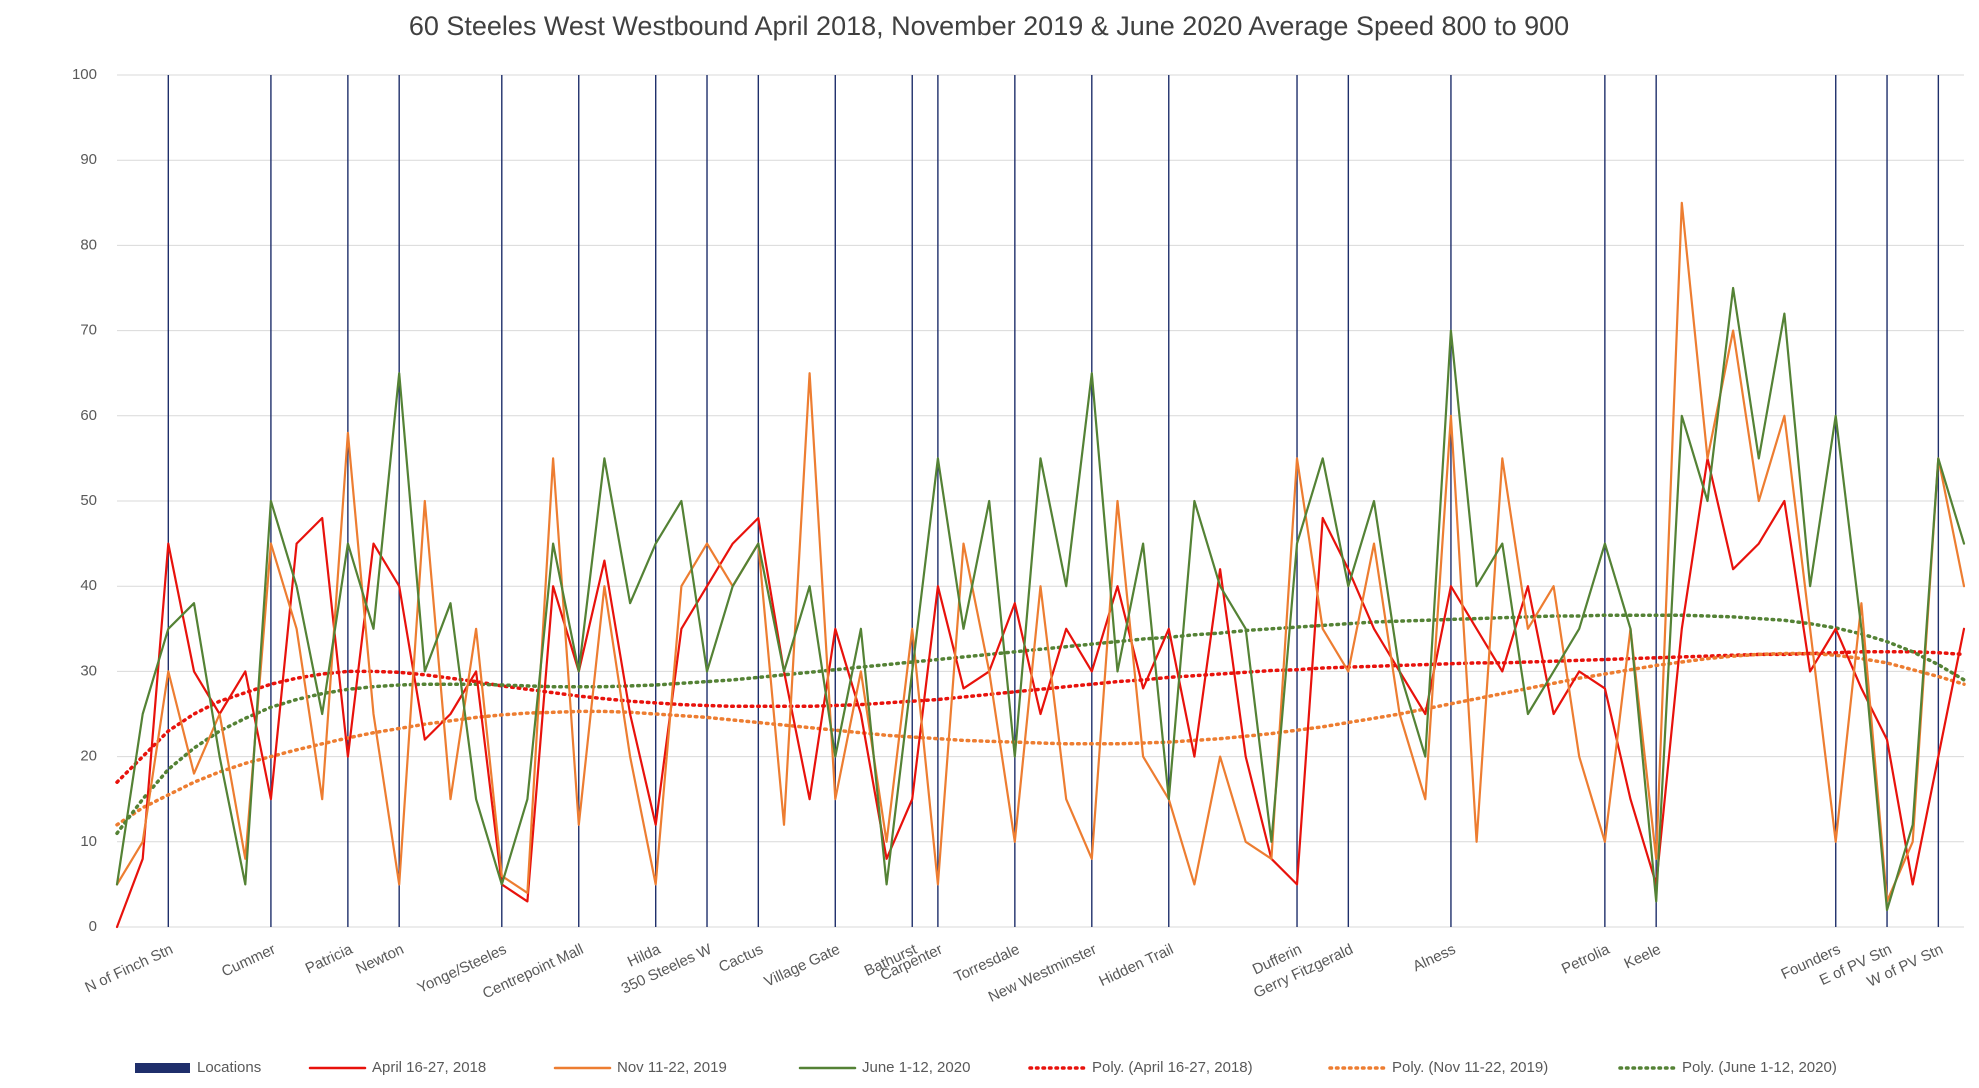 This screenshot has height=1088, width=1979. Describe the element at coordinates (1470, 1067) in the screenshot. I see `legend-label: Poly. (Nov 11-22, 2019)` at that location.